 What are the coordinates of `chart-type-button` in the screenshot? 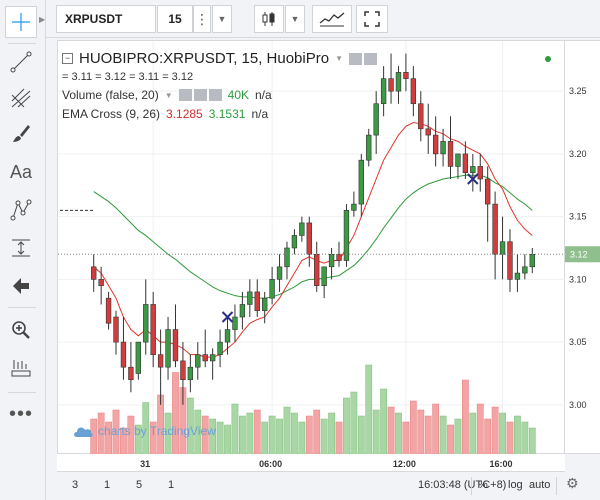 It's located at (269, 19).